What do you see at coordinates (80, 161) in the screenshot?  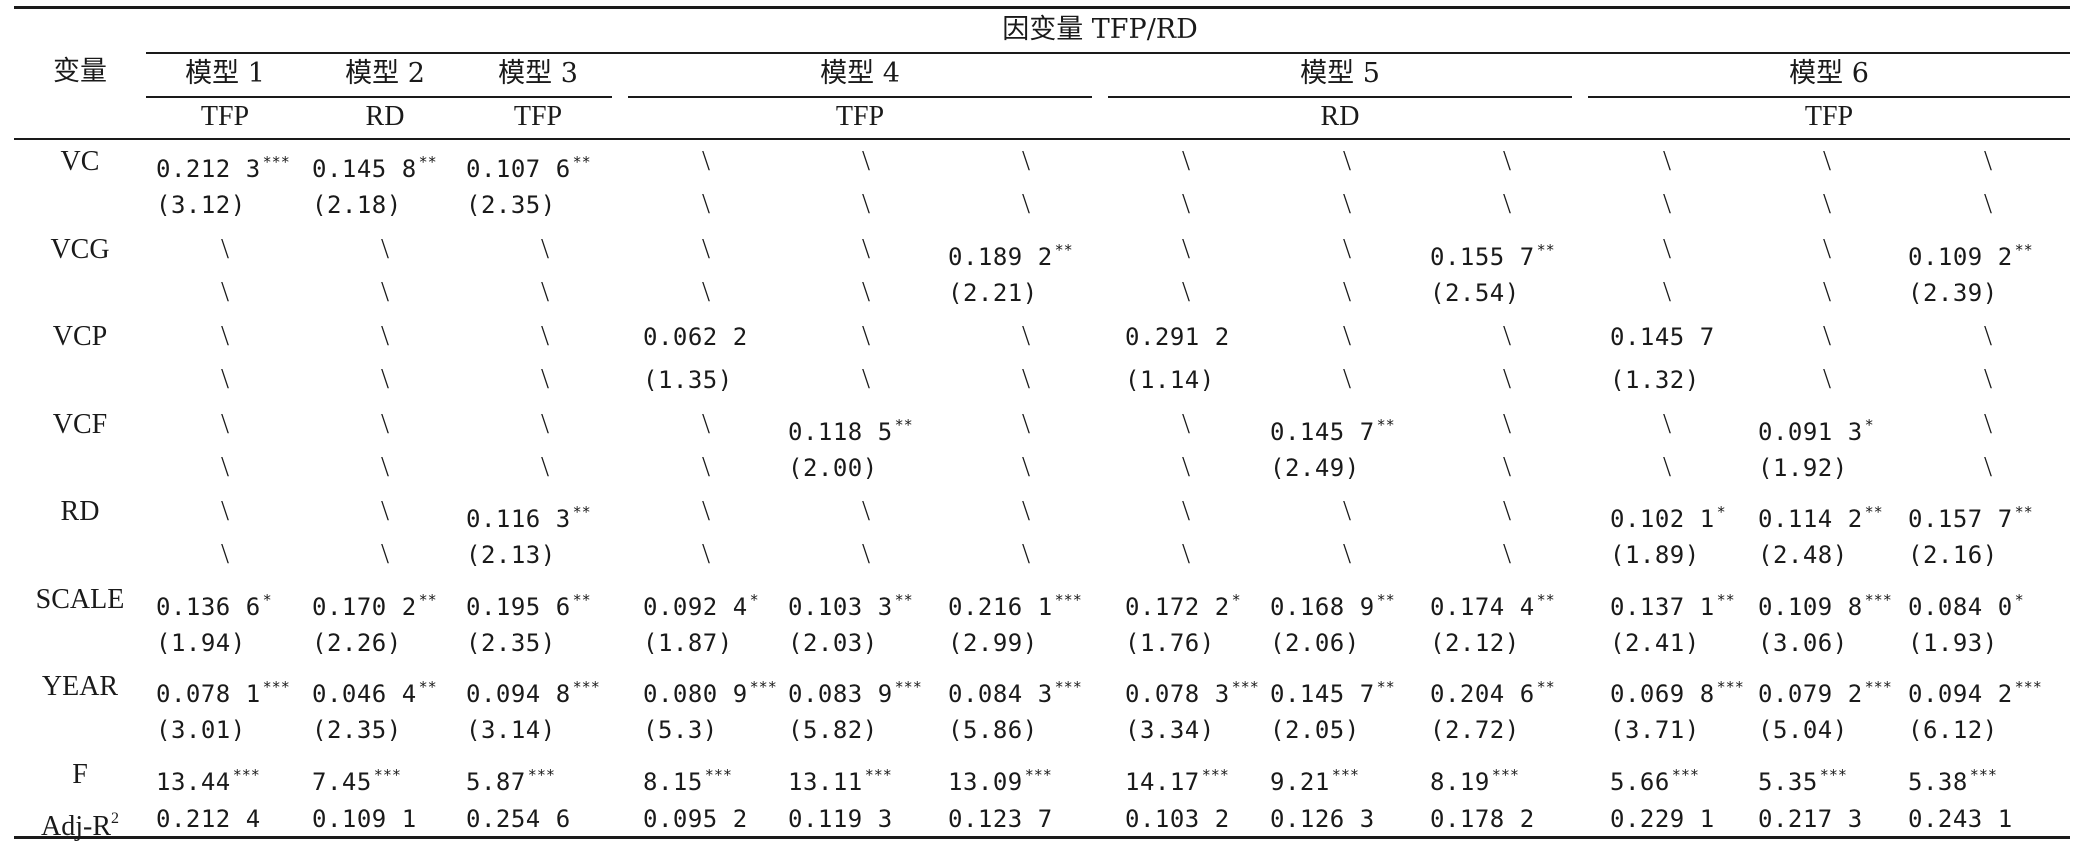 I see `row-label: VC` at bounding box center [80, 161].